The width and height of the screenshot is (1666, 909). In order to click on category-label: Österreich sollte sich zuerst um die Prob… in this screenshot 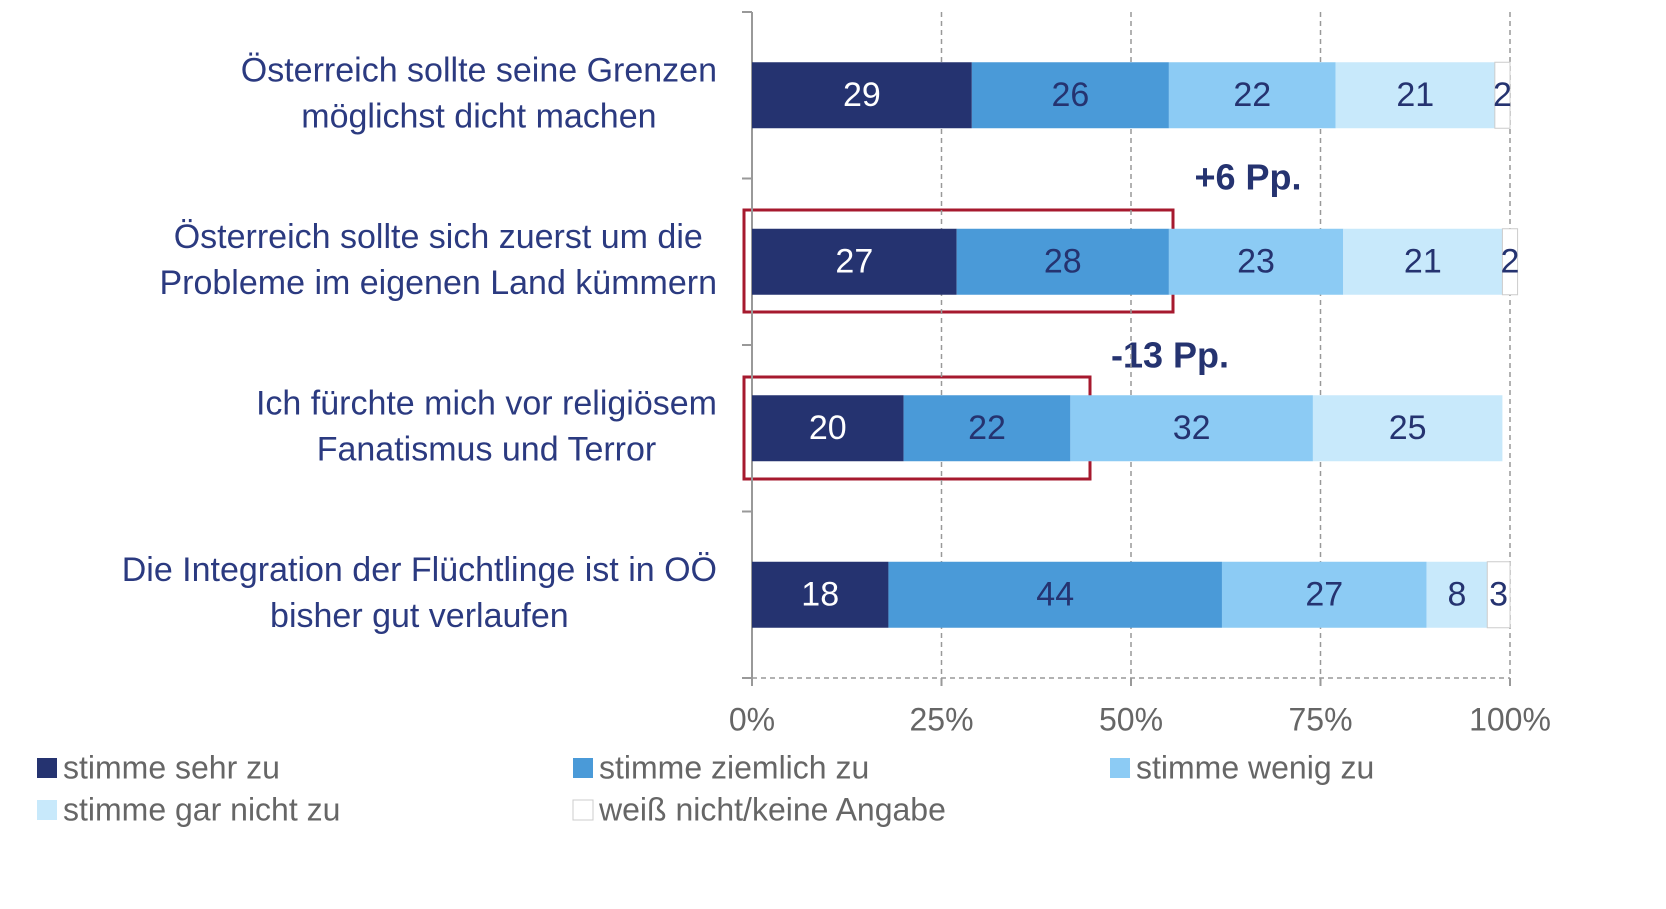, I will do `click(438, 260)`.